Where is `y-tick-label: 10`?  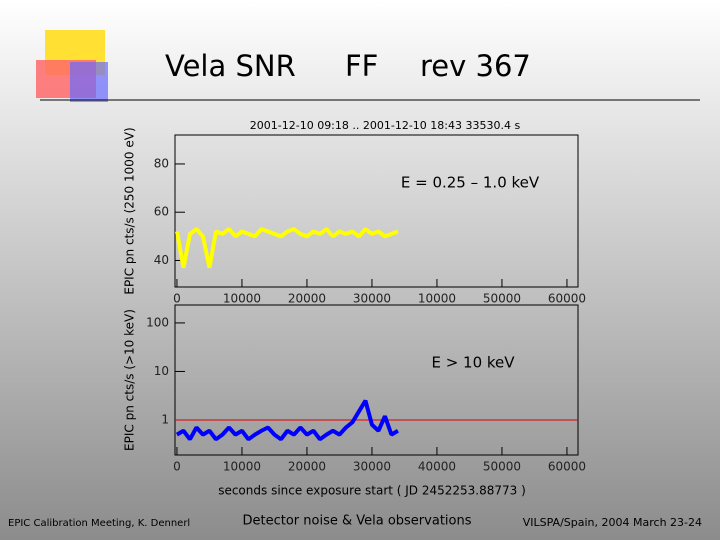
y-tick-label: 10 is located at coordinates (161, 371).